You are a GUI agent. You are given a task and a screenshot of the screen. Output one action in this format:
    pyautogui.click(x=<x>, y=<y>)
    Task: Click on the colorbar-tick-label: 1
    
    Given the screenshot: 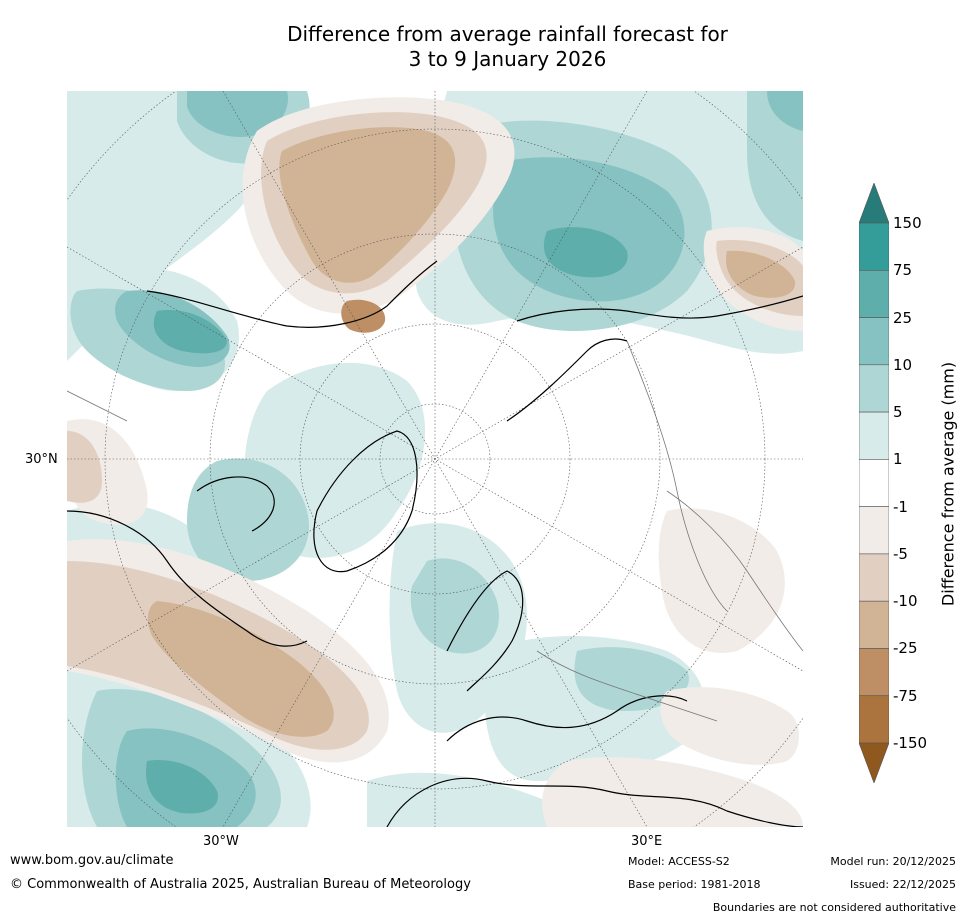 What is the action you would take?
    pyautogui.click(x=898, y=459)
    